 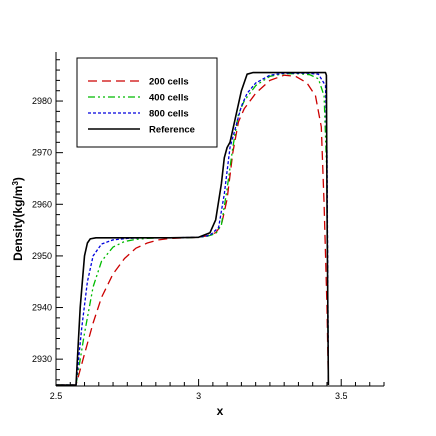 What do you see at coordinates (42, 308) in the screenshot?
I see `y-tick-label: 2940` at bounding box center [42, 308].